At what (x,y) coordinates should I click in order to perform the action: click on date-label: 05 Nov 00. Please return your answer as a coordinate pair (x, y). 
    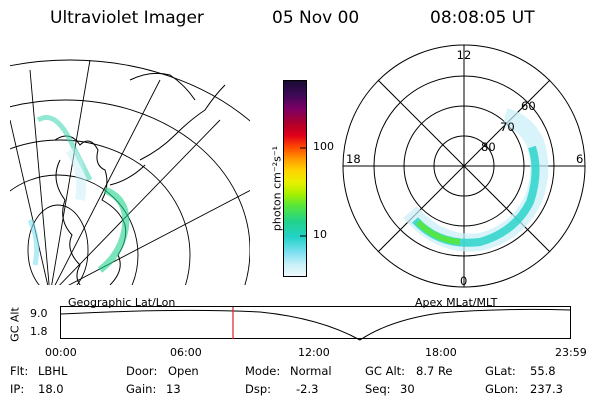
    Looking at the image, I should click on (316, 18).